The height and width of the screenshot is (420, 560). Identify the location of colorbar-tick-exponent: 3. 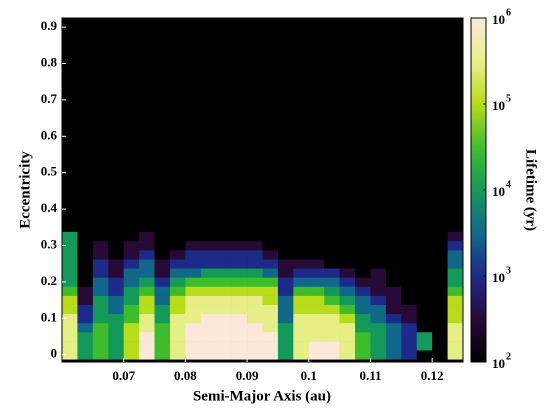
(508, 270).